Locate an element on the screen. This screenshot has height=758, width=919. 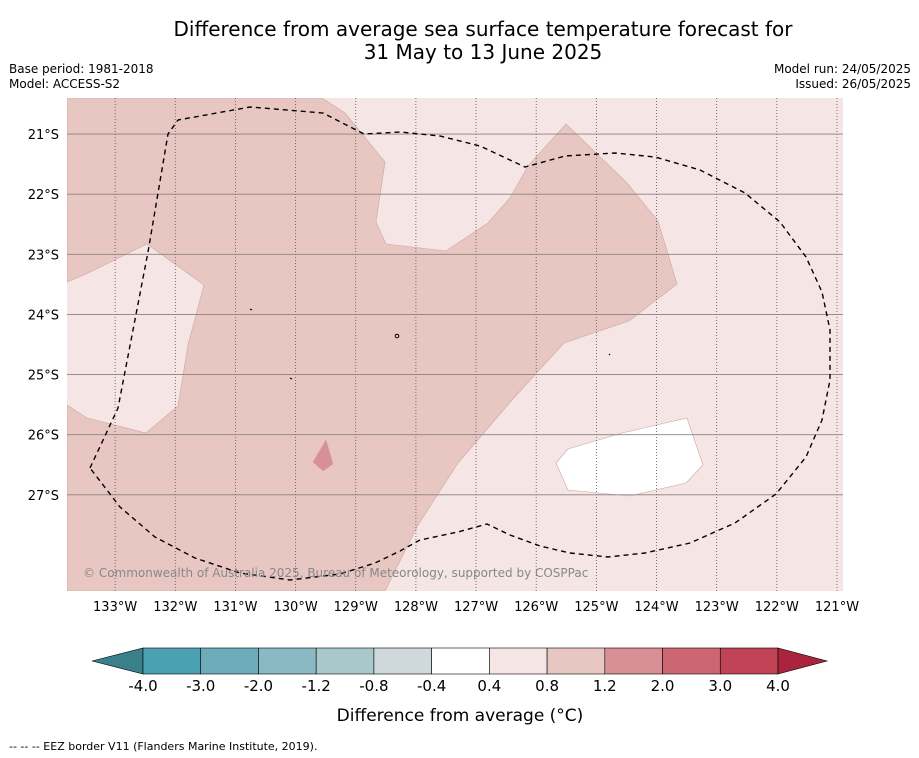
colorbar-tick-label: 0.8 is located at coordinates (547, 686).